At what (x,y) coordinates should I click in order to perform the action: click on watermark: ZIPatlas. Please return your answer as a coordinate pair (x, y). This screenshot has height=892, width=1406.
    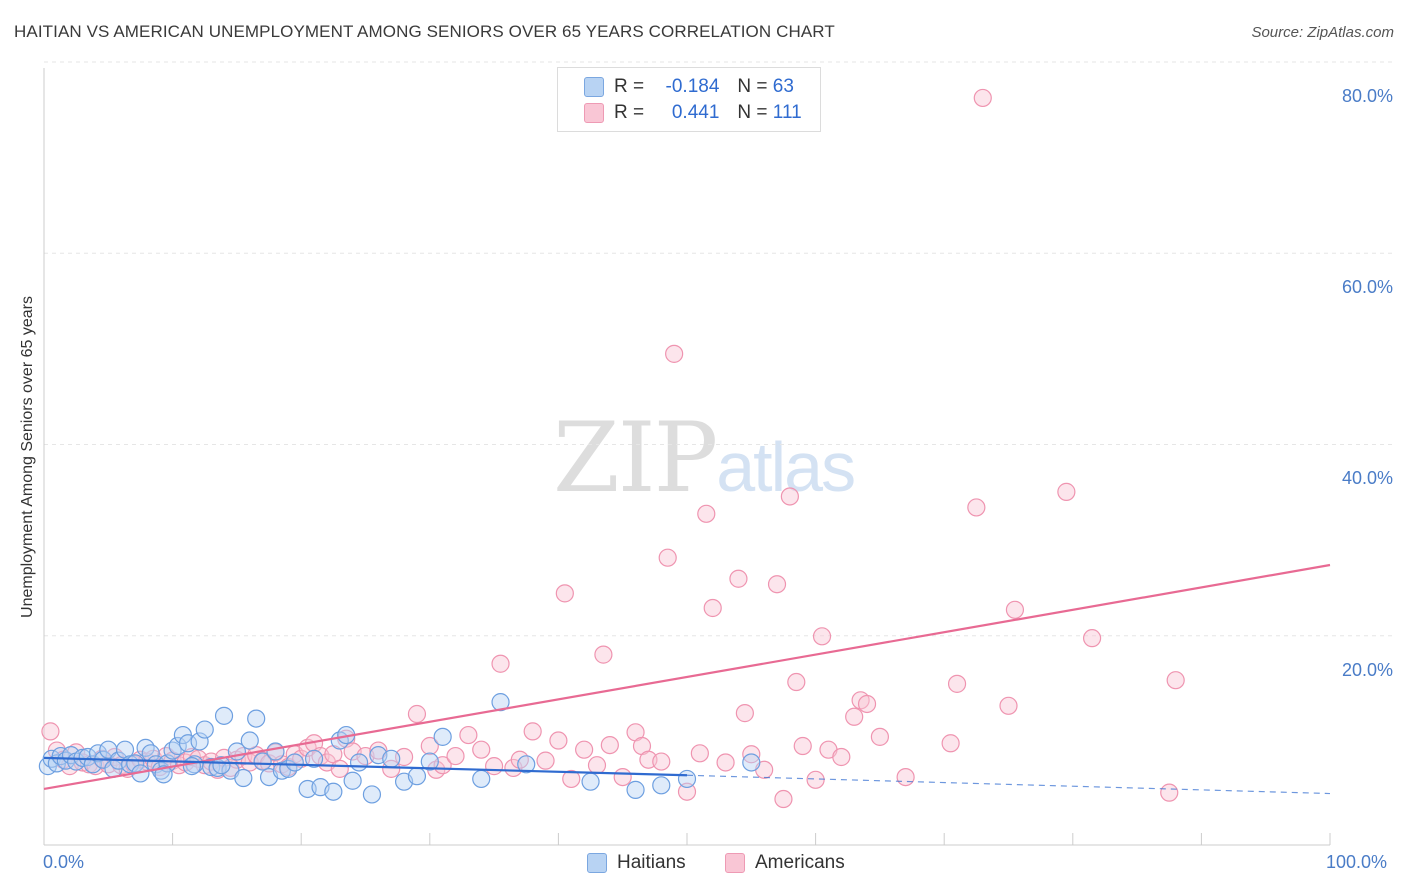
    Looking at the image, I should click on (704, 458).